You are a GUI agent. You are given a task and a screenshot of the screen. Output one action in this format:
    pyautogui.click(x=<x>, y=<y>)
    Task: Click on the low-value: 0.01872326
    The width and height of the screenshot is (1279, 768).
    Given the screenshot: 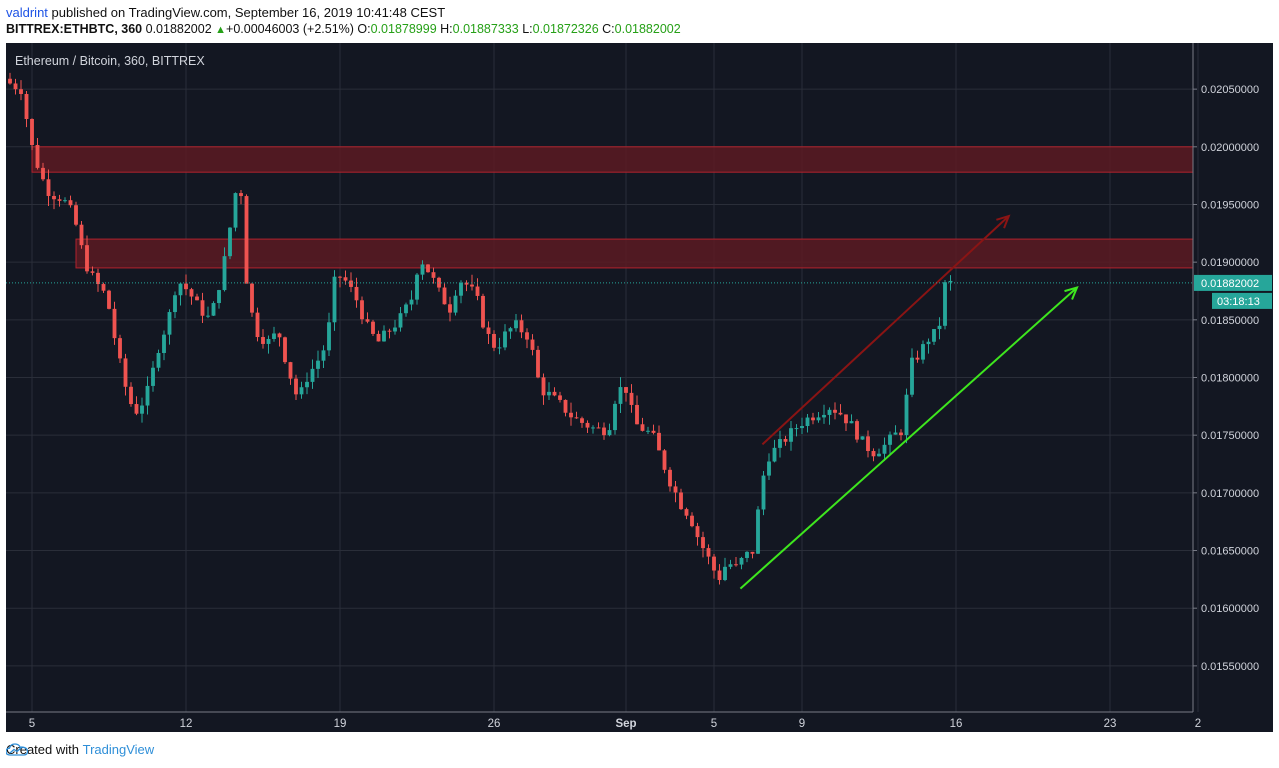 What is the action you would take?
    pyautogui.click(x=565, y=29)
    